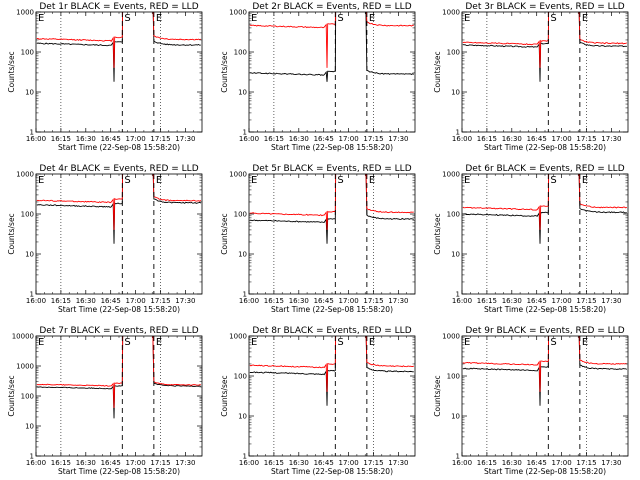 The width and height of the screenshot is (640, 480). I want to click on chart-title: Det 4r BLACK = Events, RED = LLD, so click(118, 169).